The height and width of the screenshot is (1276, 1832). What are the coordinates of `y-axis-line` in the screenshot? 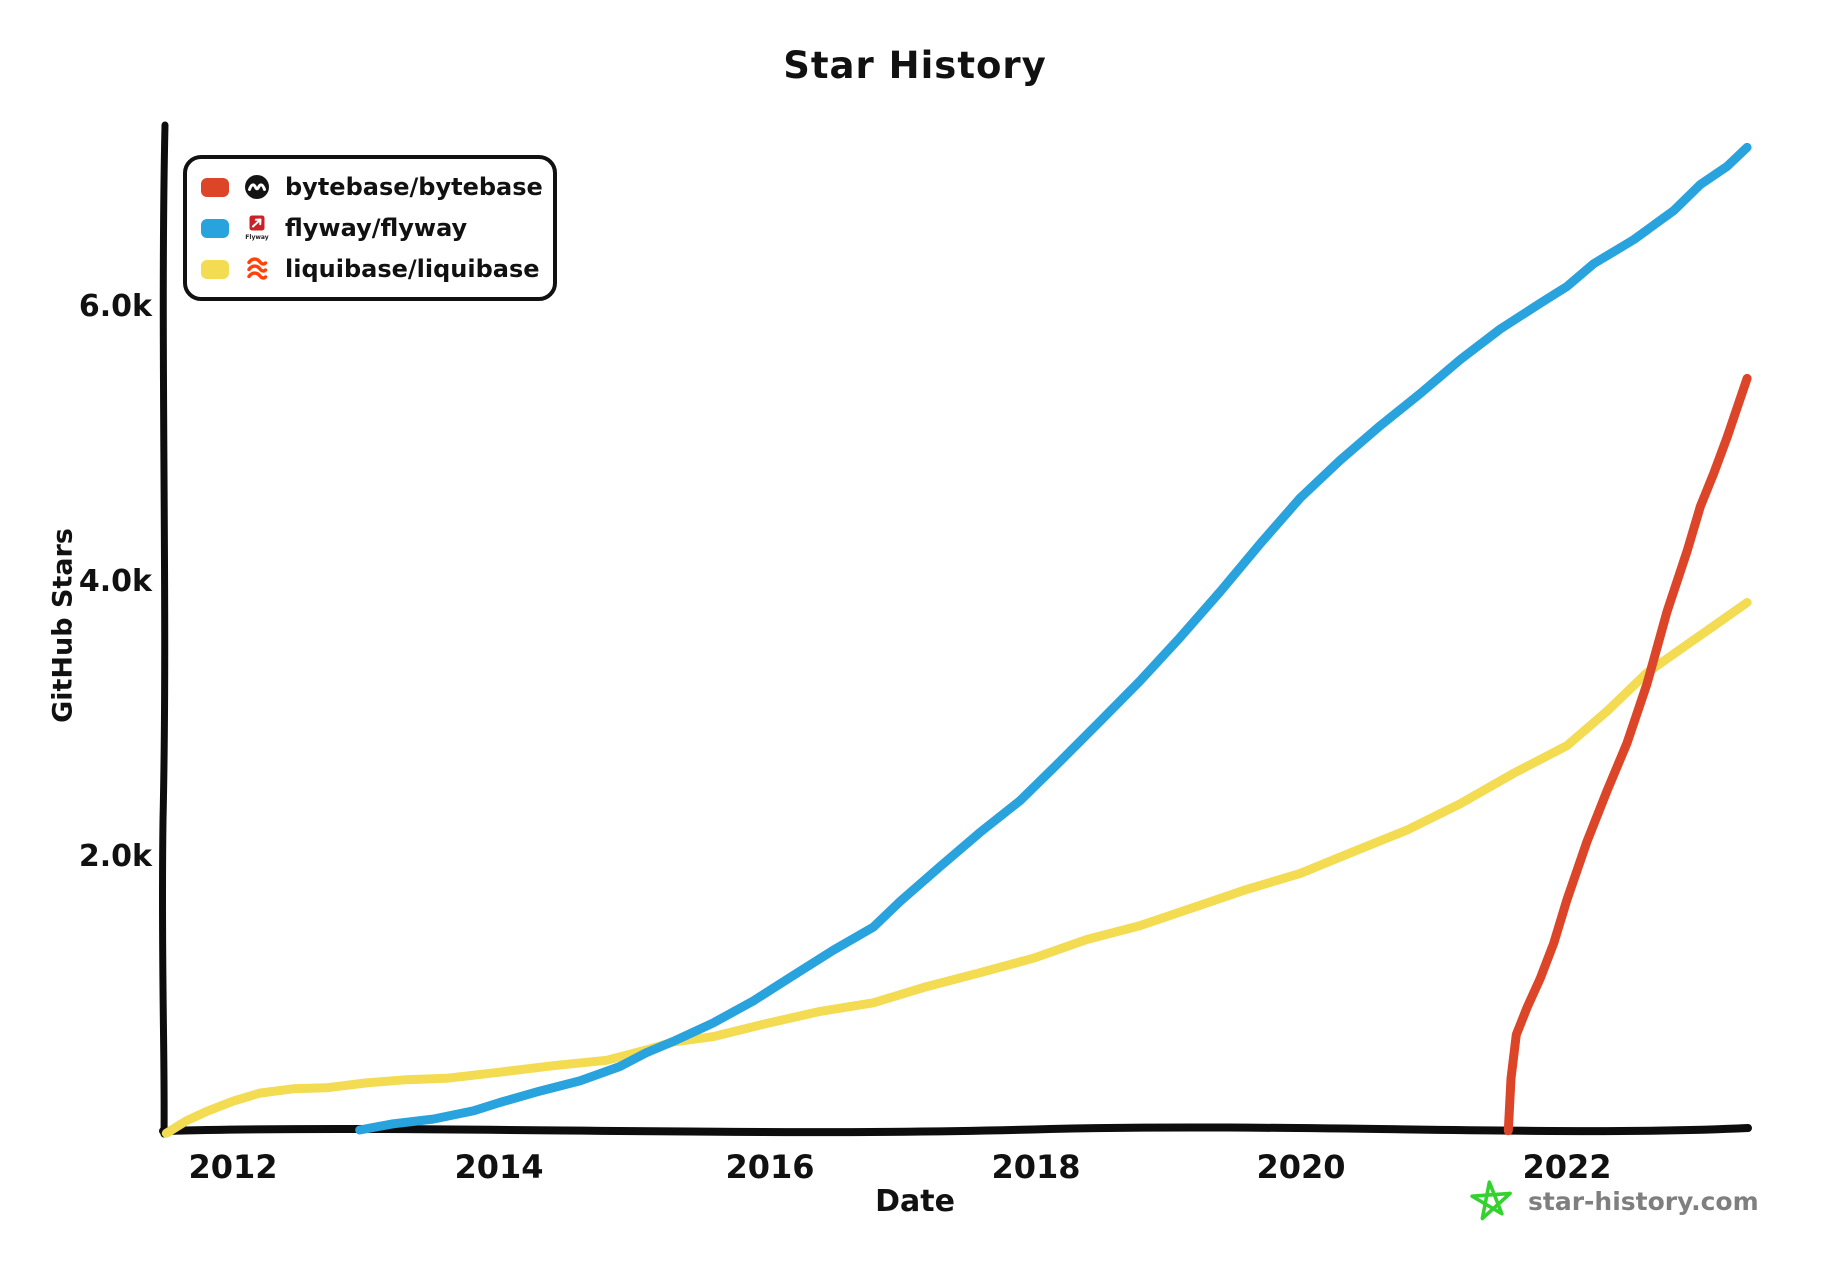 It's located at (163, 629).